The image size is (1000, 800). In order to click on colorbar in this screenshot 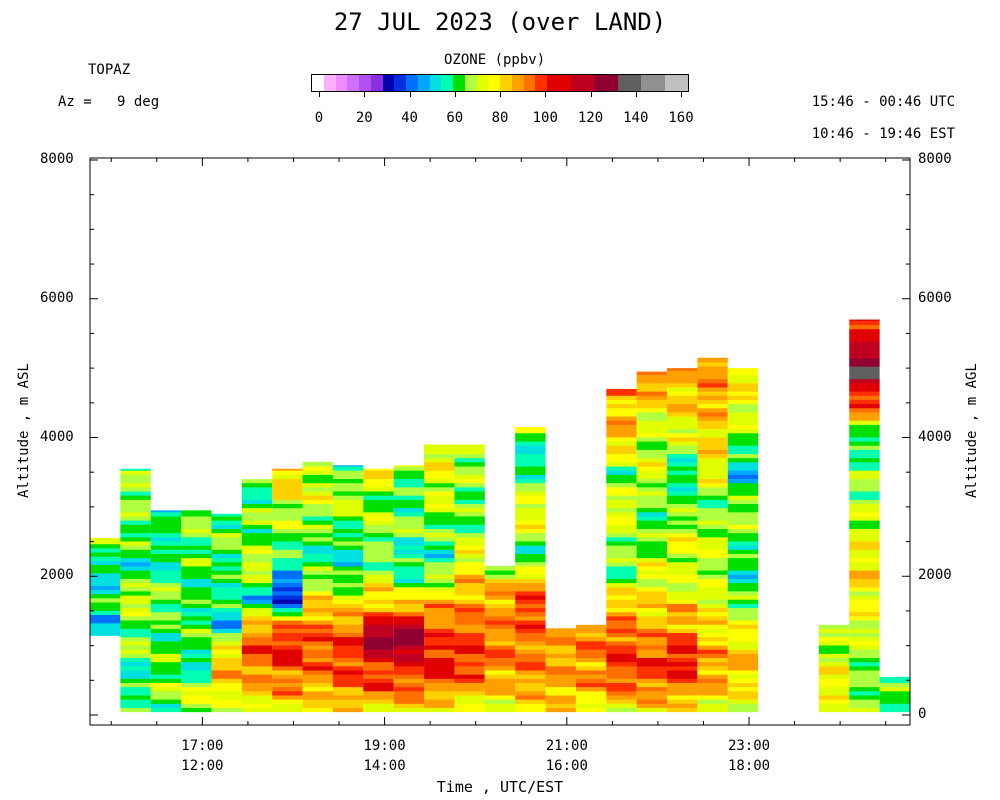, I will do `click(500, 83)`.